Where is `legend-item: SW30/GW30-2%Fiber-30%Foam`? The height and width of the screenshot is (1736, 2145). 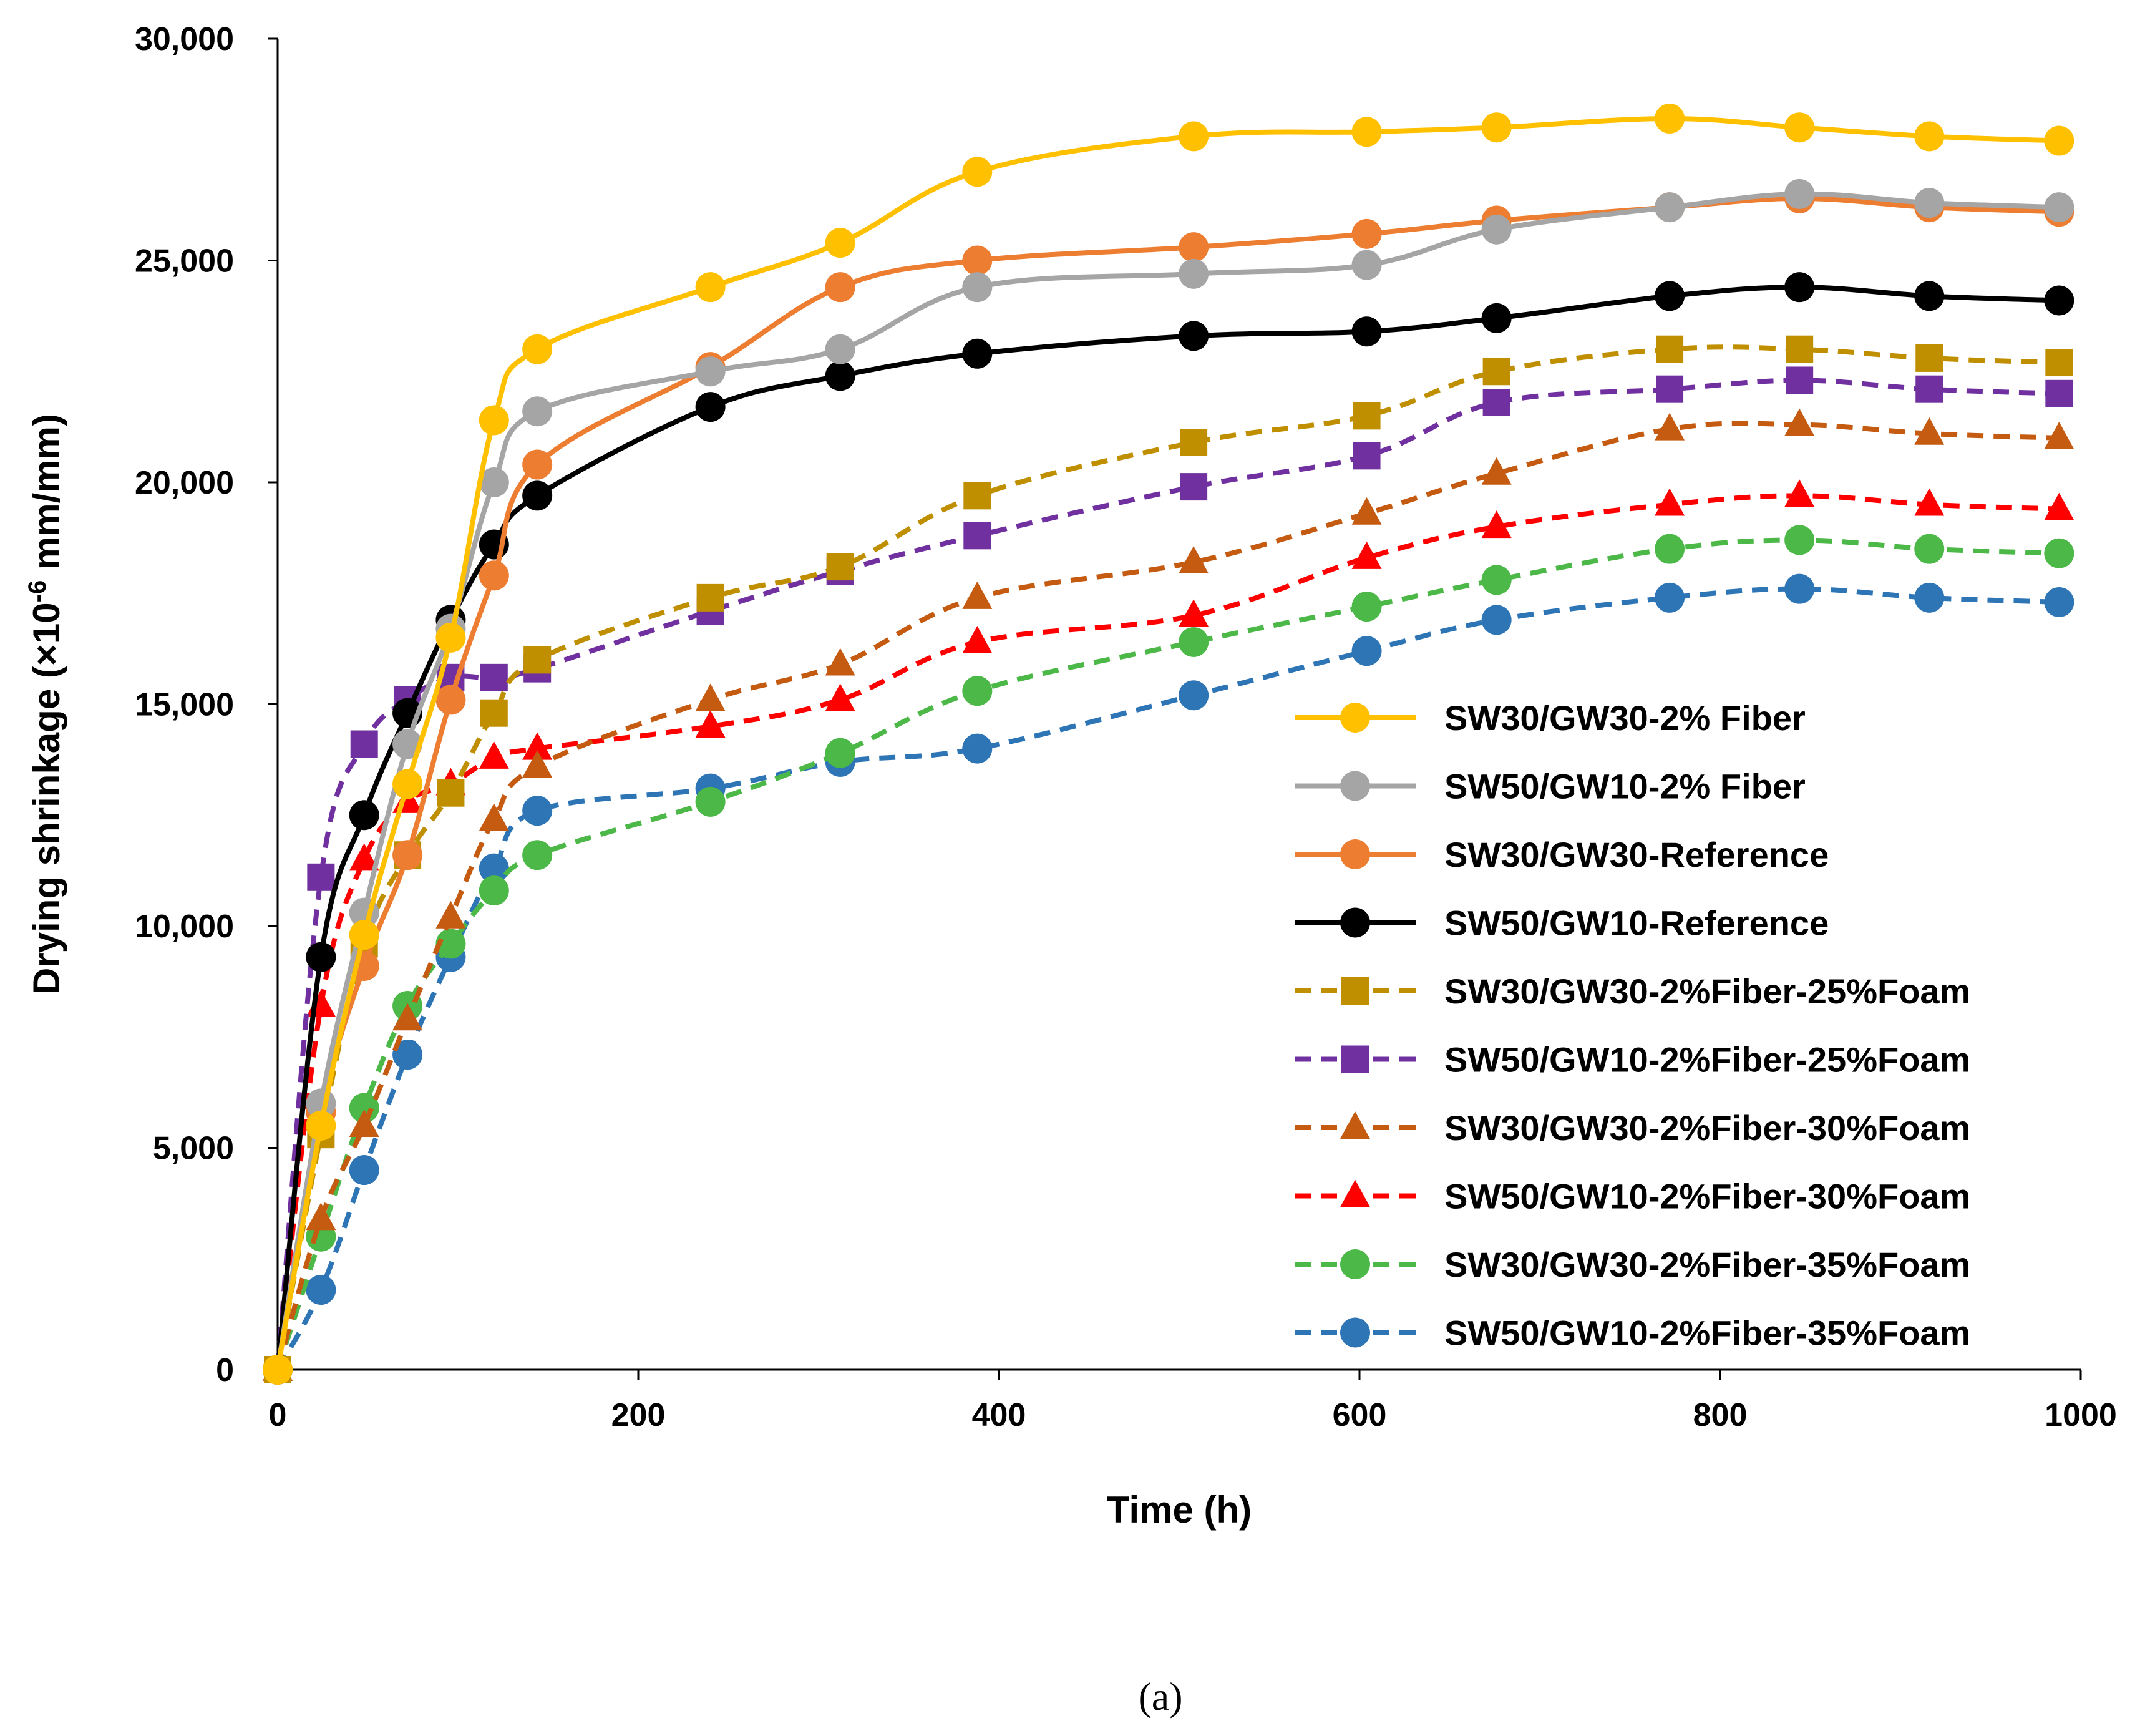 legend-item: SW30/GW30-2%Fiber-30%Foam is located at coordinates (1633, 1128).